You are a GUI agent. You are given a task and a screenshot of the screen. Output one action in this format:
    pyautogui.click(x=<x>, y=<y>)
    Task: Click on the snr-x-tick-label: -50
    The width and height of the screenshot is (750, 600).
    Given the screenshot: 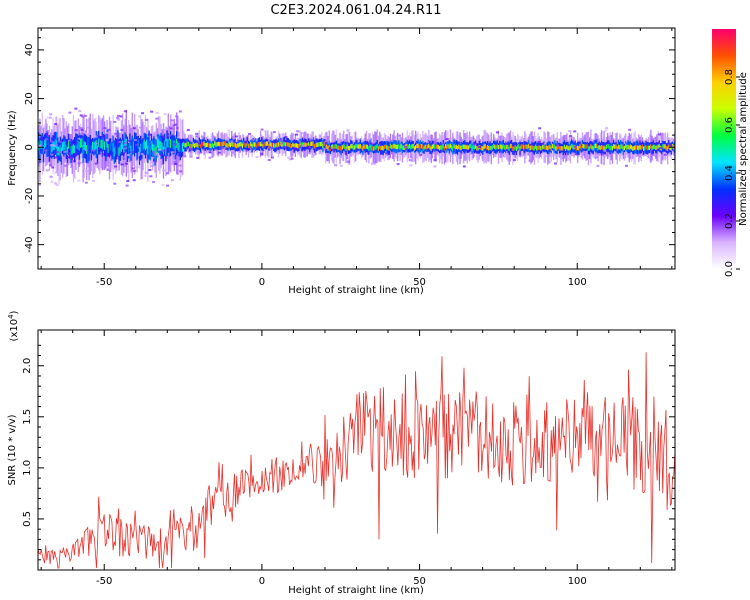 What is the action you would take?
    pyautogui.click(x=104, y=581)
    